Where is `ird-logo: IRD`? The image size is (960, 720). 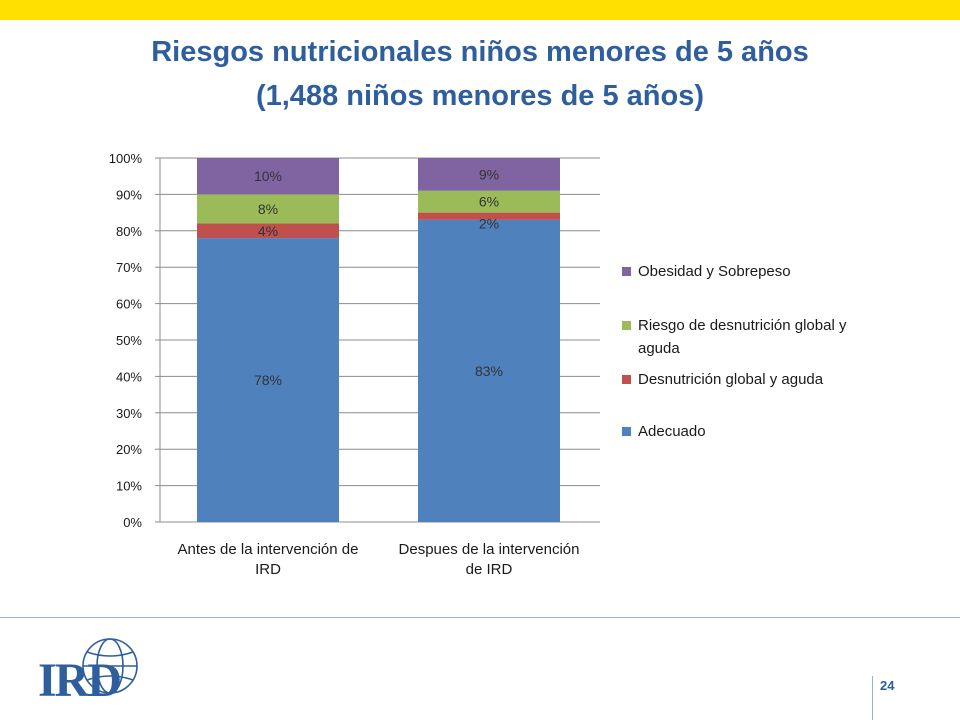
ird-logo: IRD is located at coordinates (91, 671).